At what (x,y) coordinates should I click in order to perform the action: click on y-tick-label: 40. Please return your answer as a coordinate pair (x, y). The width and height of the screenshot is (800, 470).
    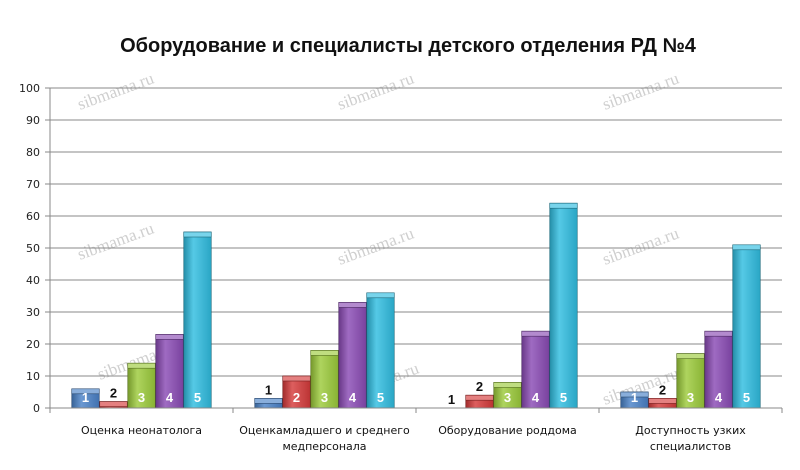
    Looking at the image, I should click on (33, 280).